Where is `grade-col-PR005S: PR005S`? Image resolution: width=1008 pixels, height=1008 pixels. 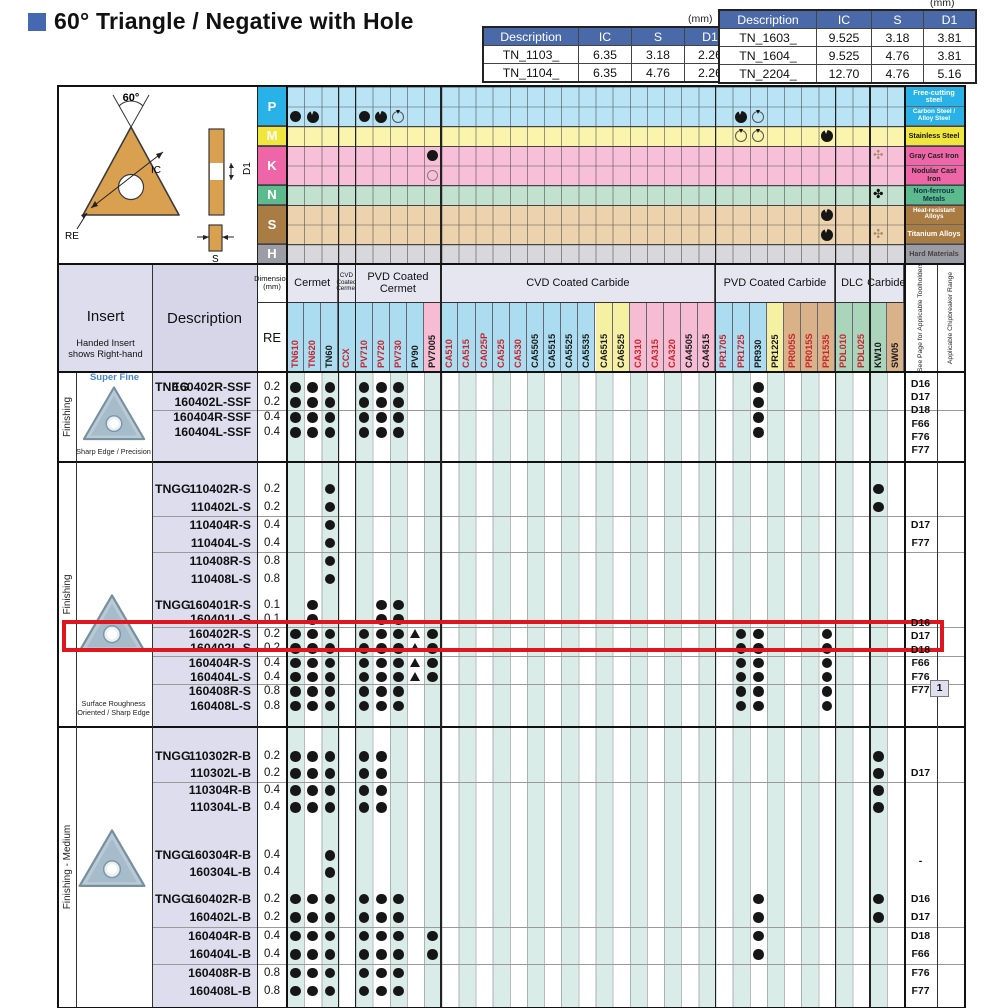 grade-col-PR005S: PR005S is located at coordinates (792, 350).